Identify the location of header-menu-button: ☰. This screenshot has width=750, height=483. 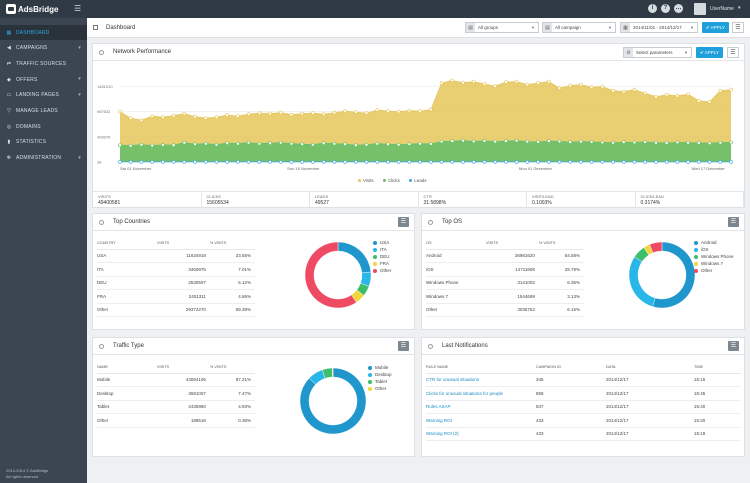
(738, 27).